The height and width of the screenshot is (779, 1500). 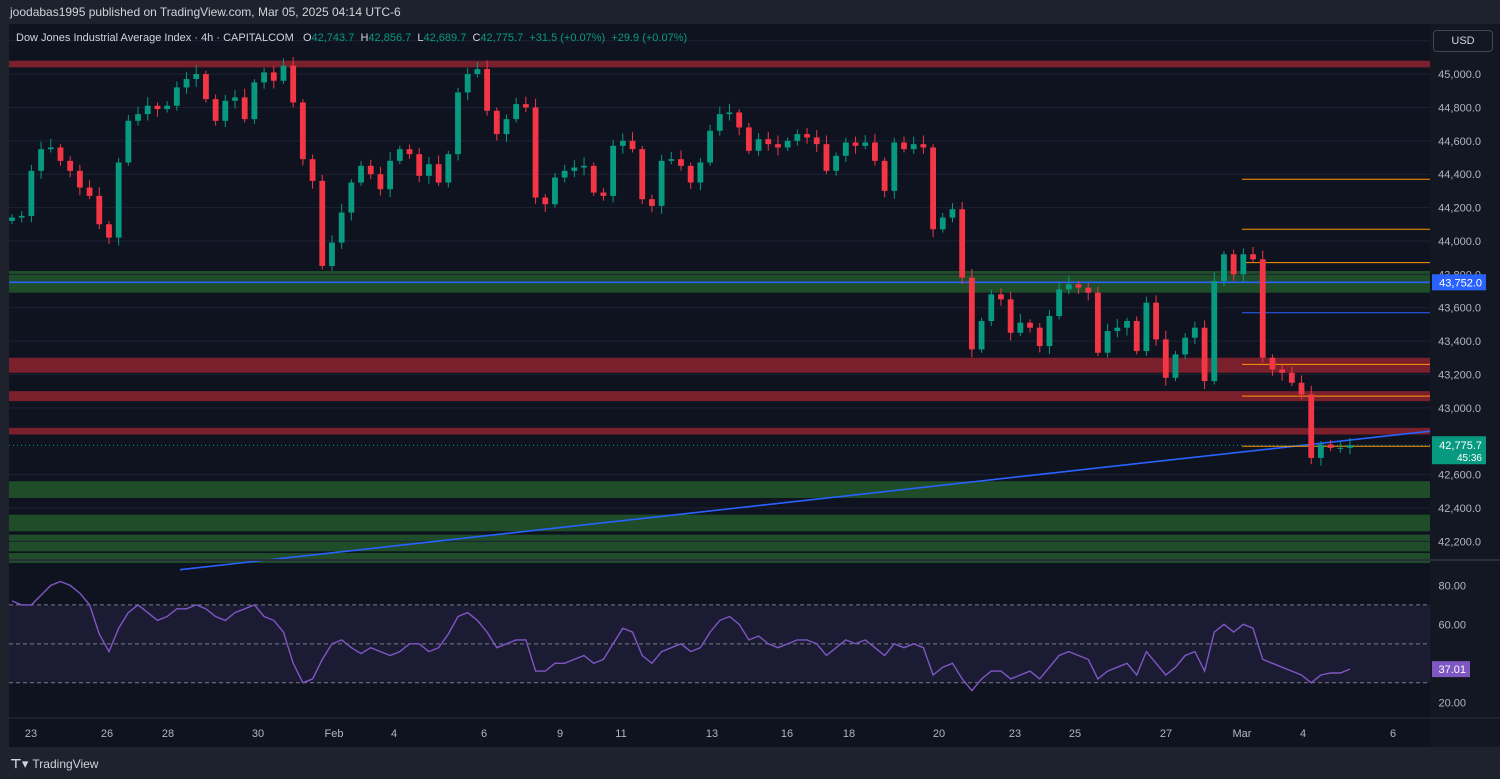 I want to click on support-zone, so click(x=719, y=489).